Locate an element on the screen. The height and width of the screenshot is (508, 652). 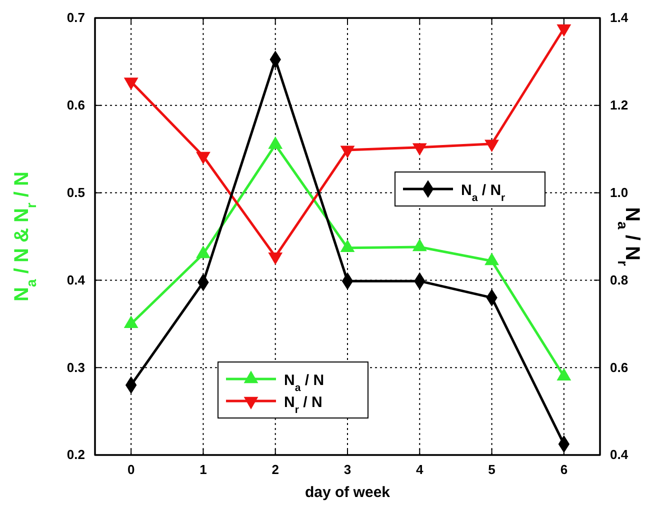
y2-tick-label: 1.2 is located at coordinates (619, 105).